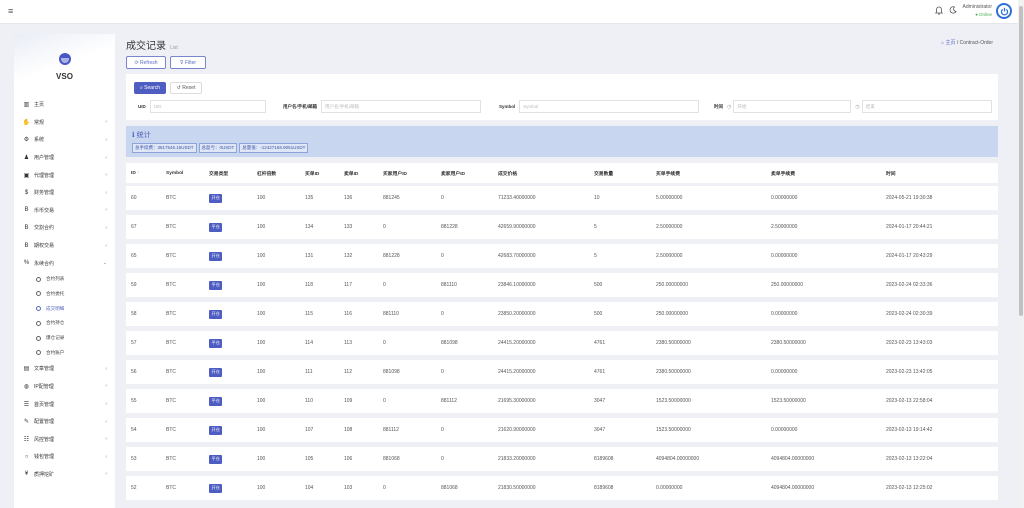  I want to click on cell-buy-order-id: 135, so click(309, 198).